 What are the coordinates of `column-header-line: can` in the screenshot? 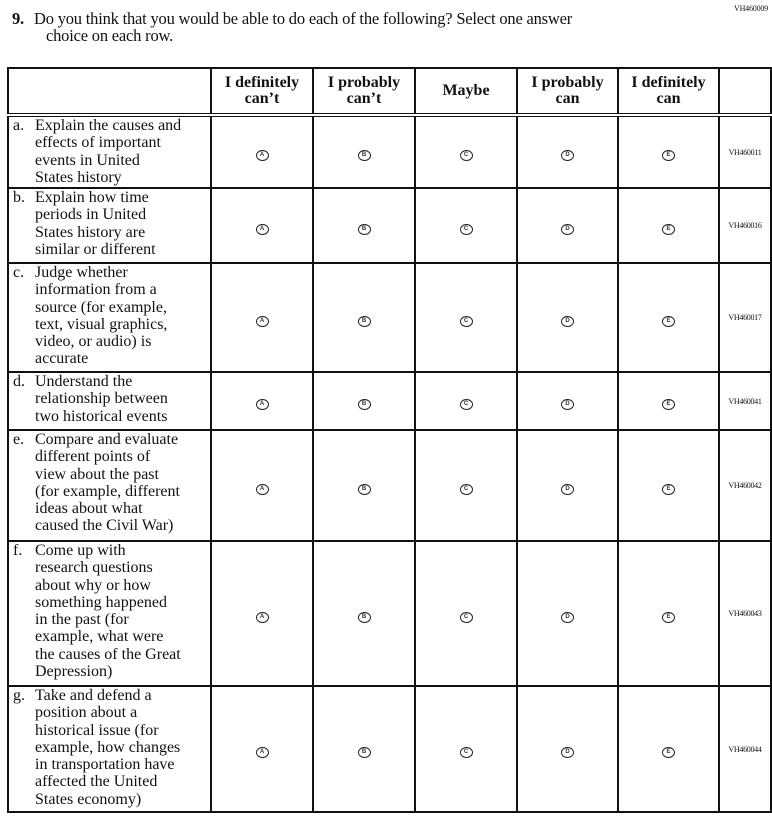 It's located at (668, 98).